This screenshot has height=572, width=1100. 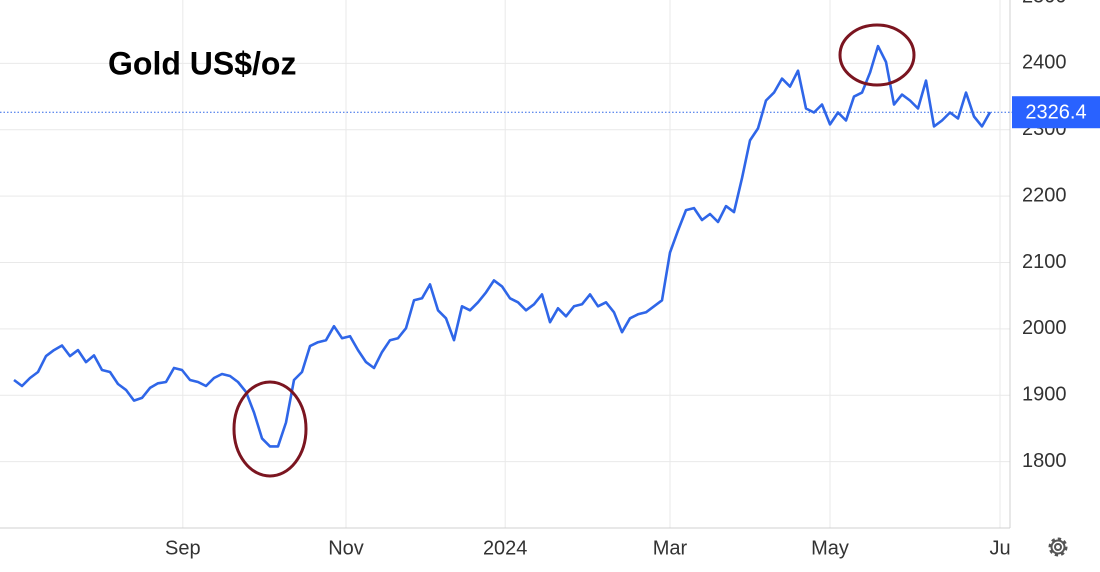 What do you see at coordinates (1058, 547) in the screenshot?
I see `settings-icon` at bounding box center [1058, 547].